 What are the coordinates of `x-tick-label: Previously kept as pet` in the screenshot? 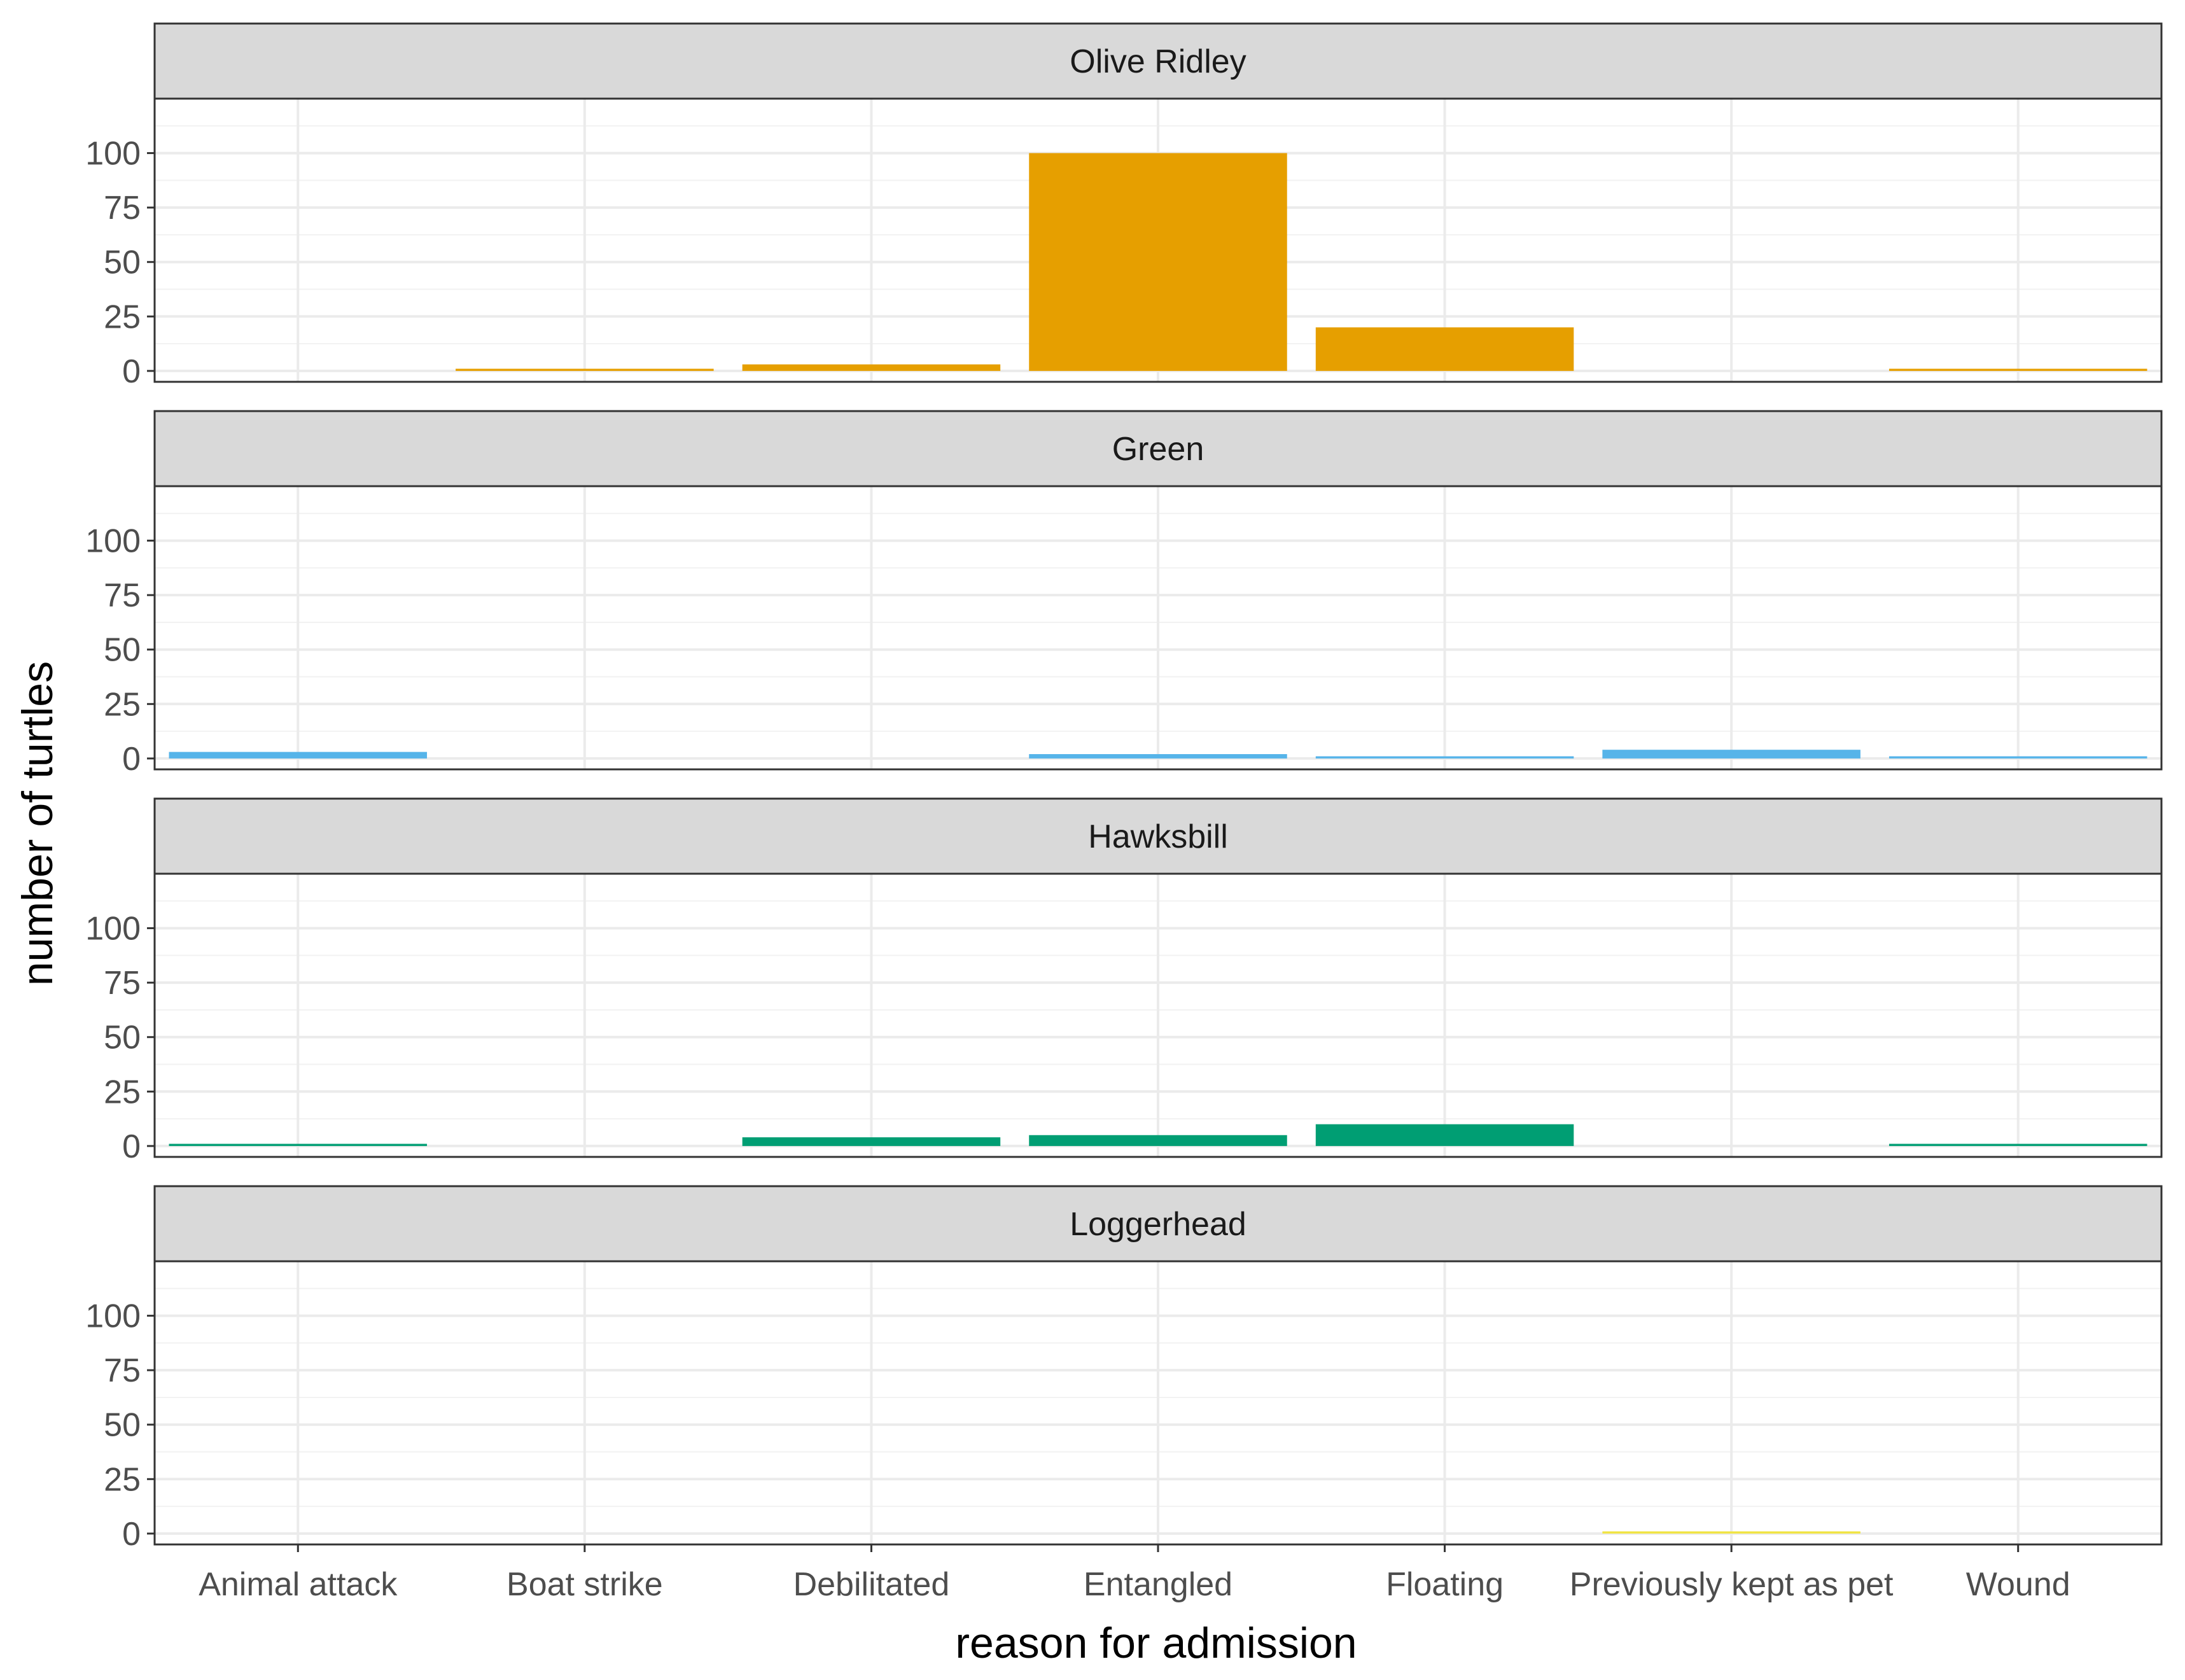 It's located at (1732, 1584).